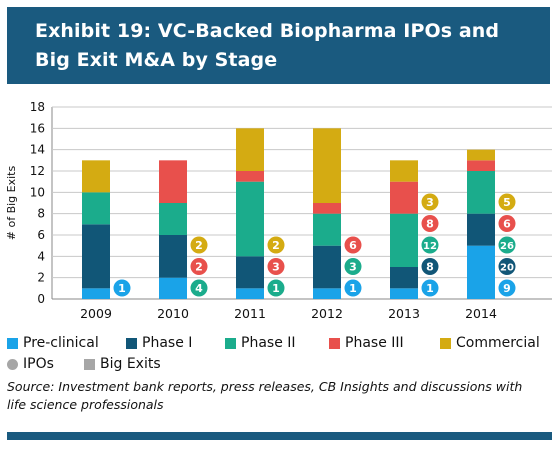  Describe the element at coordinates (37, 107) in the screenshot. I see `y-tick-label-18: 18` at that location.